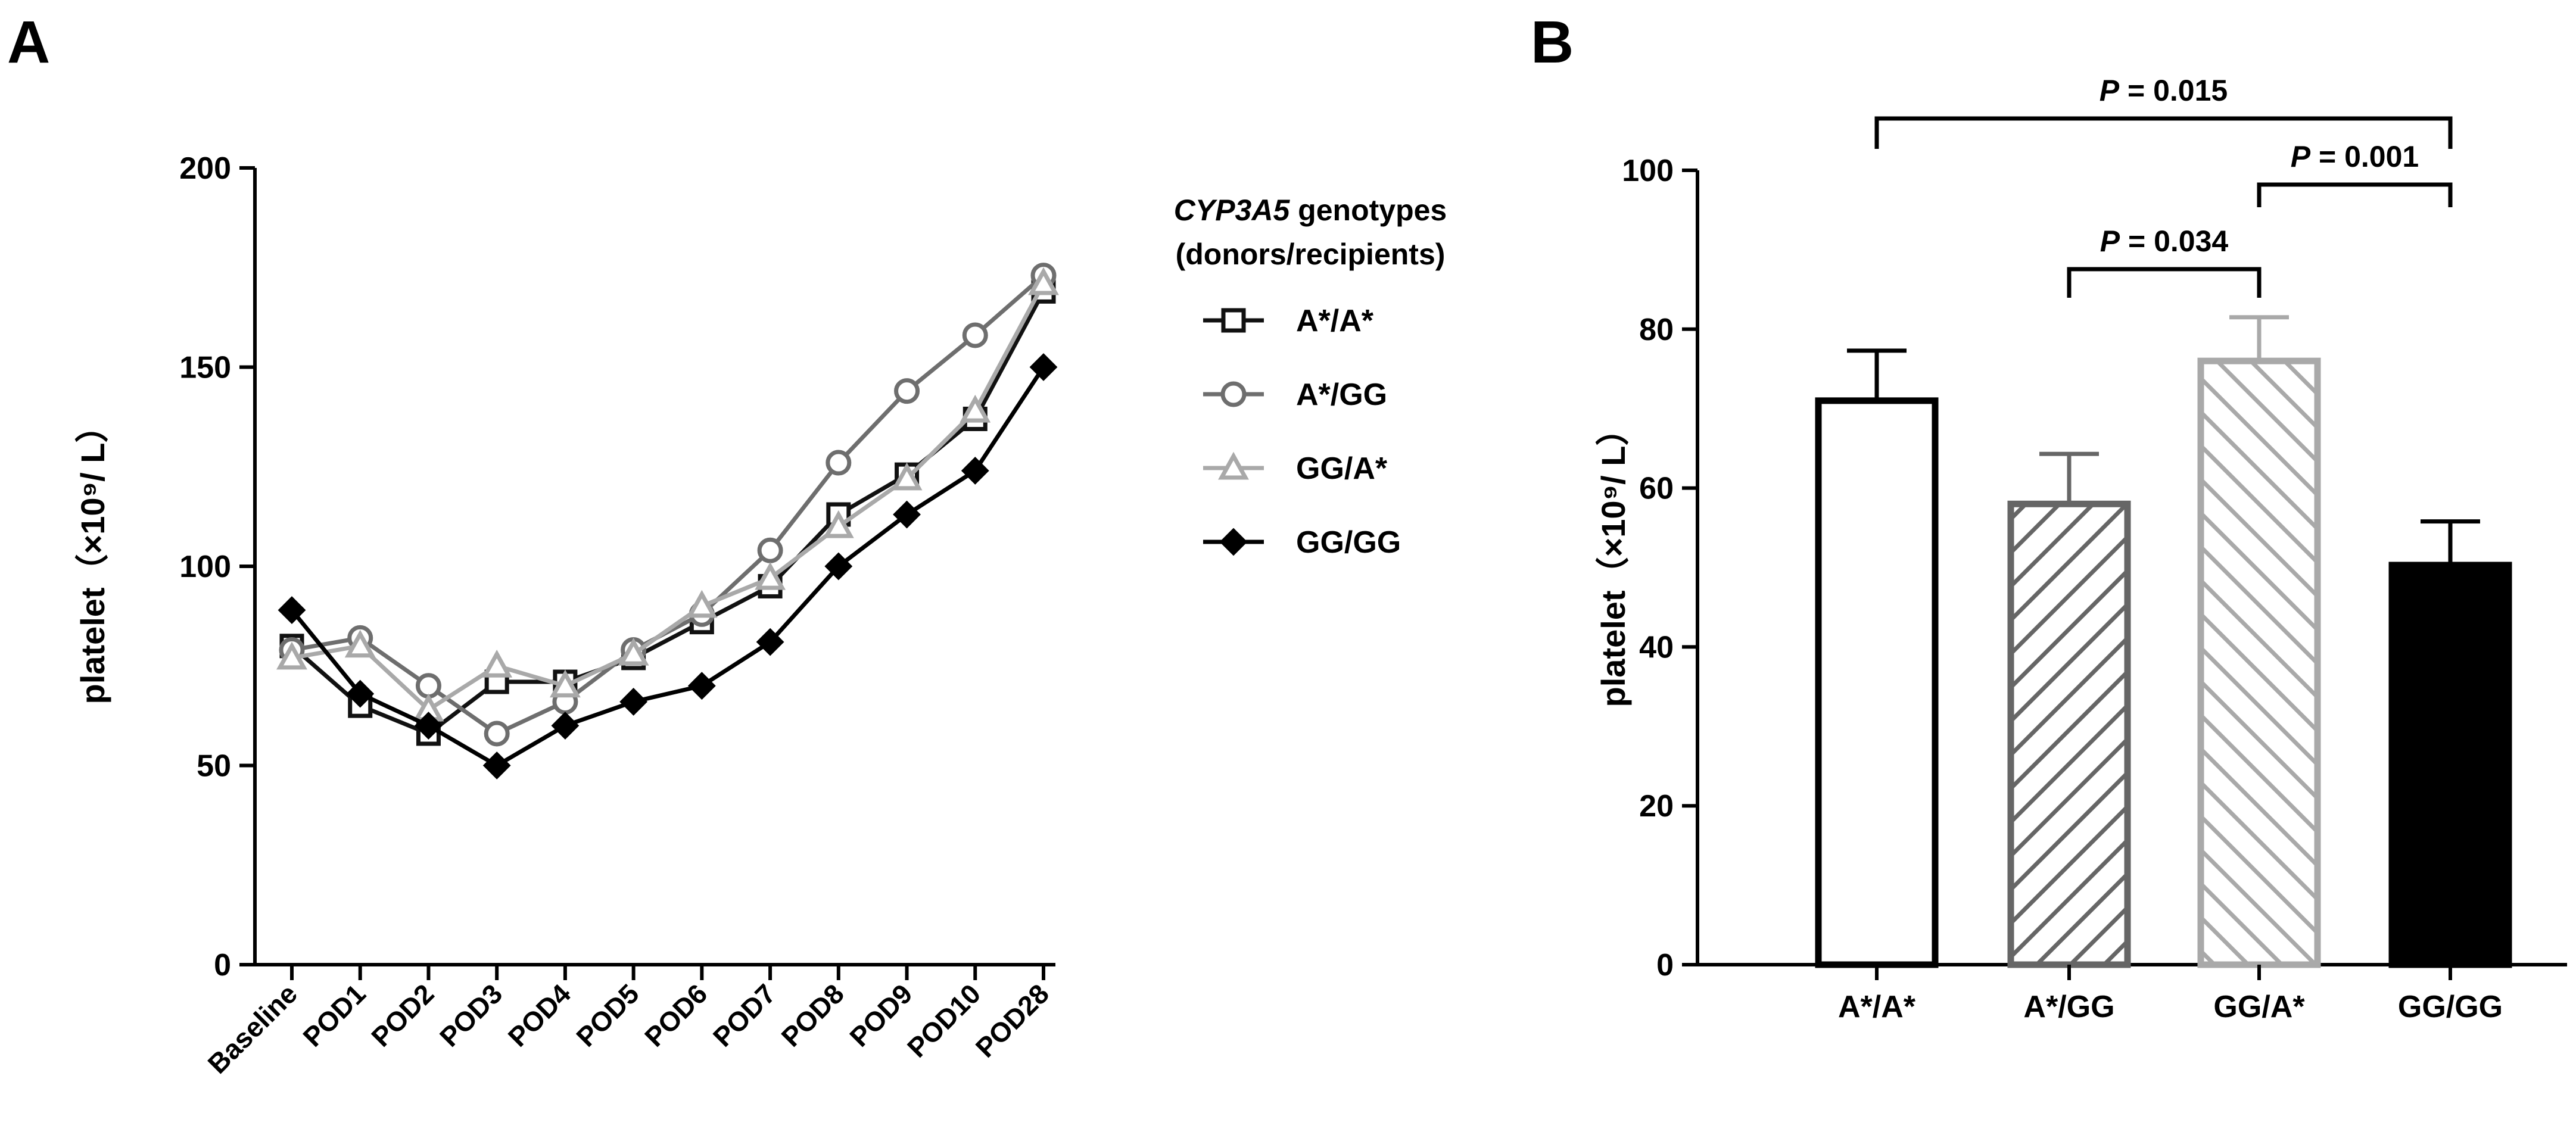  Describe the element at coordinates (1311, 254) in the screenshot. I see `legend-title-line2: (donors/recipients)` at that location.